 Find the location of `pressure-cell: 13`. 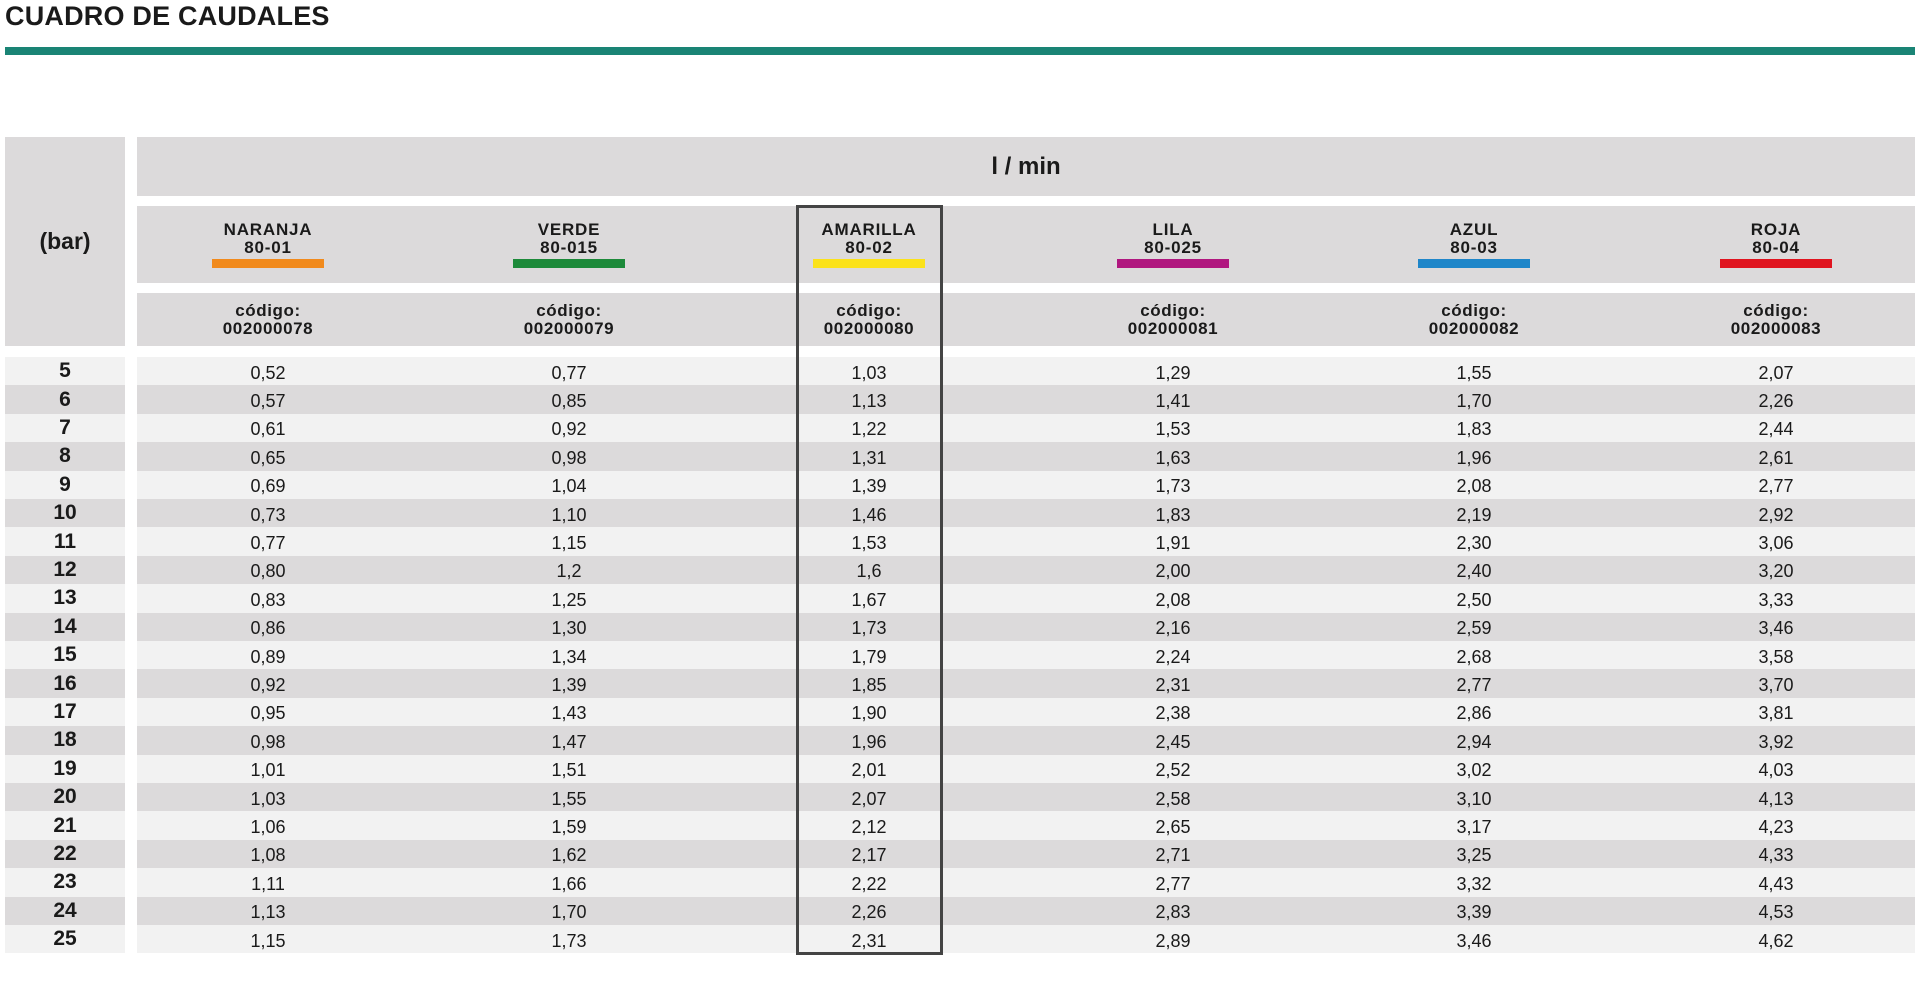

pressure-cell: 13 is located at coordinates (65, 598).